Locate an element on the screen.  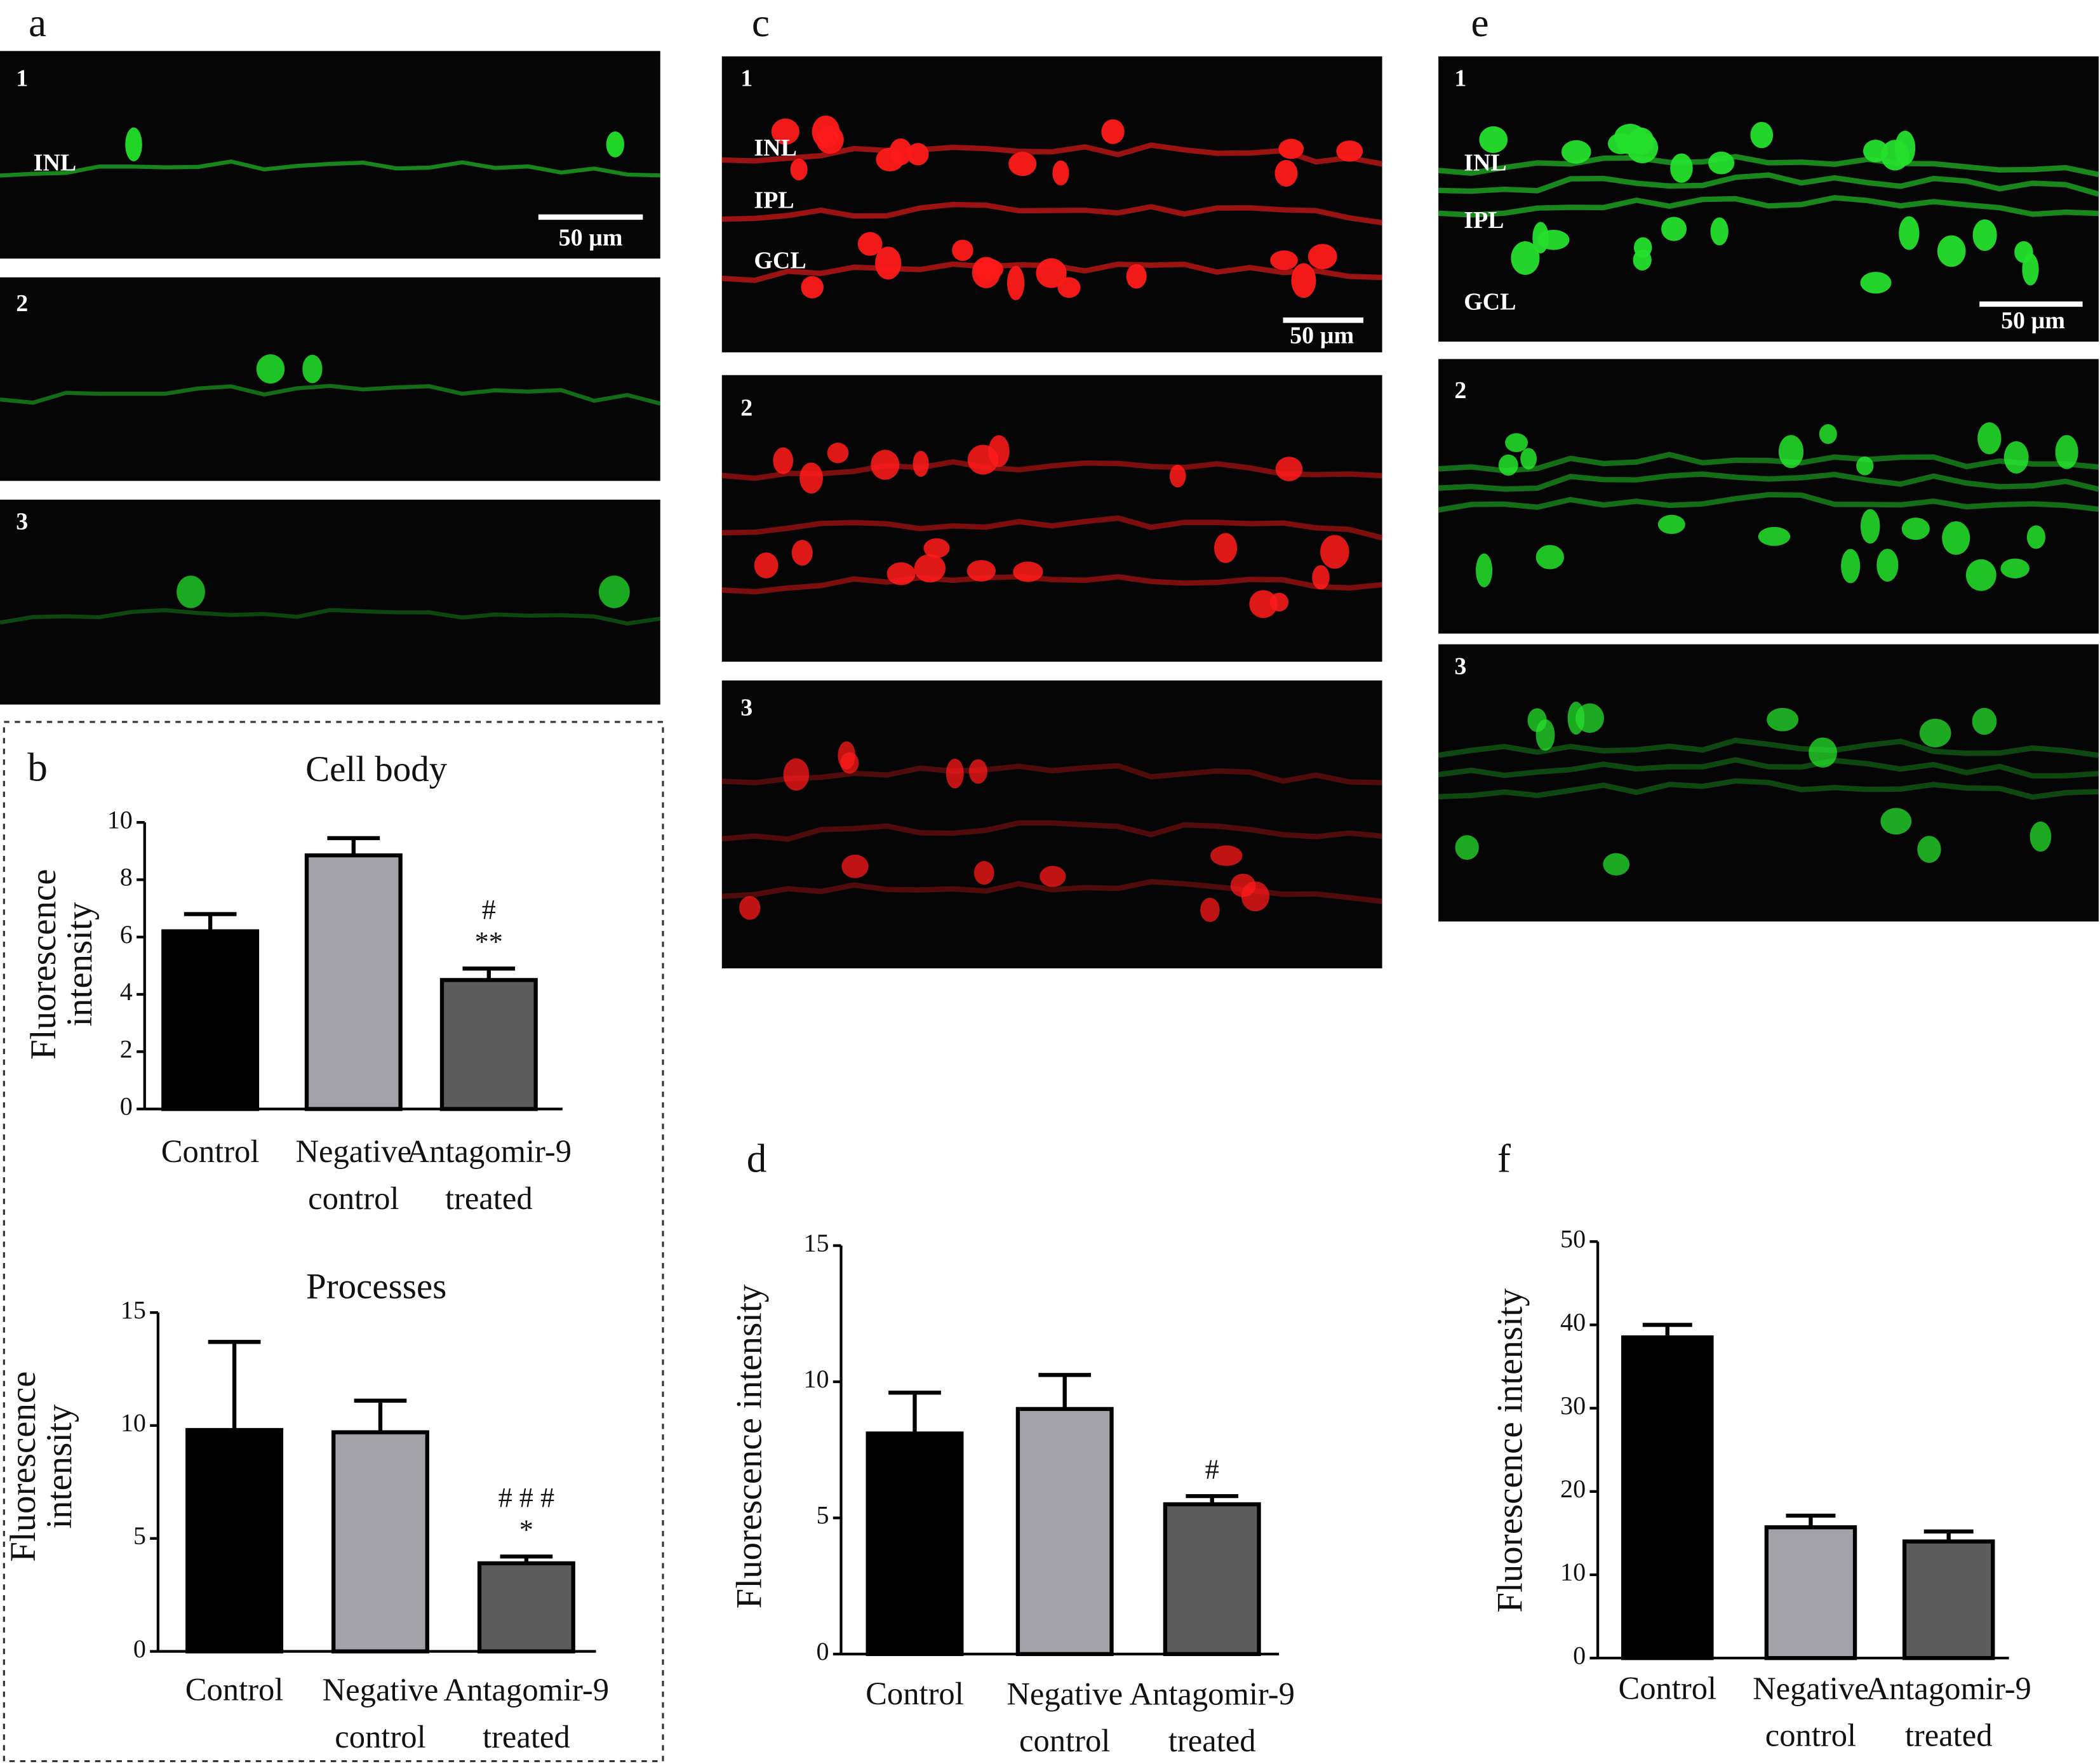
y-tick-label: 0 is located at coordinates (1580, 1655).